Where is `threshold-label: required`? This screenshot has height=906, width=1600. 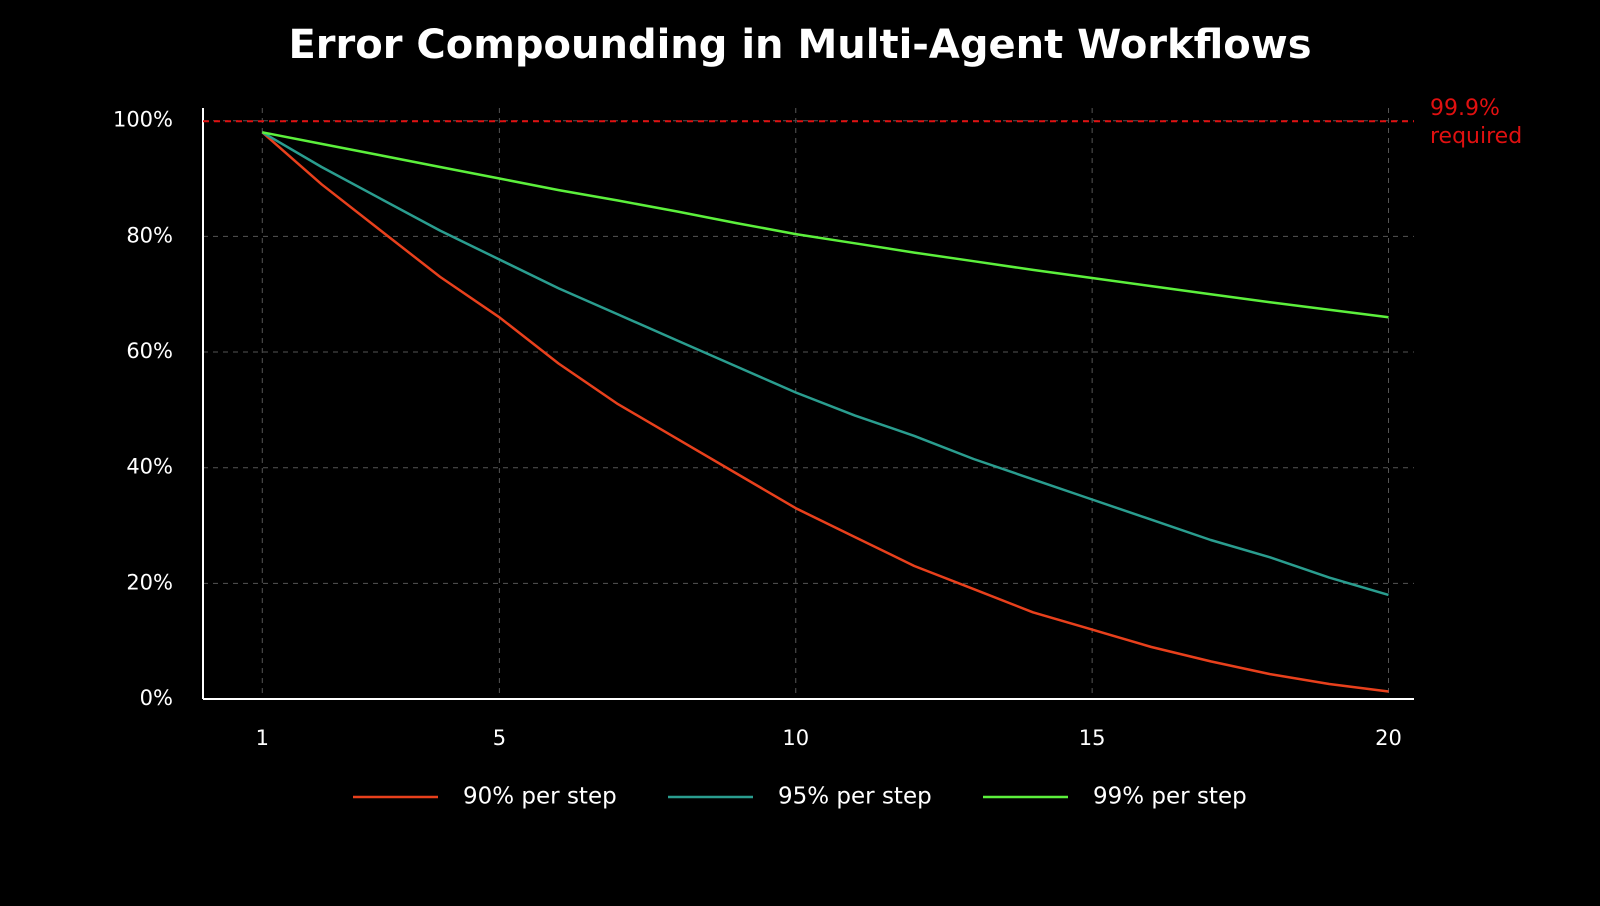 threshold-label: required is located at coordinates (1476, 136).